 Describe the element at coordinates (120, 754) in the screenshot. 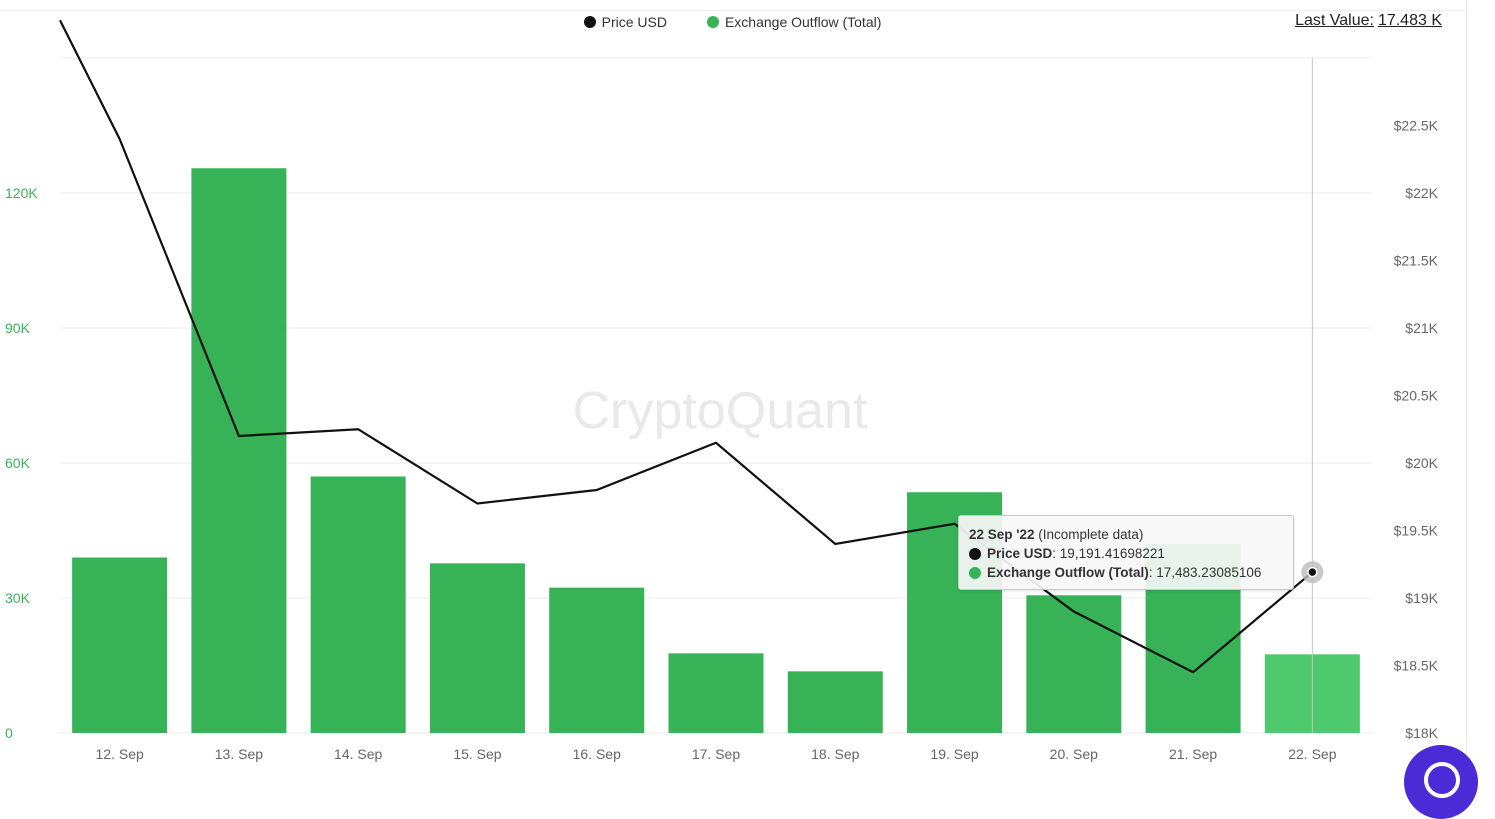

I see `x-axis-tick-label: 12. Sep` at that location.